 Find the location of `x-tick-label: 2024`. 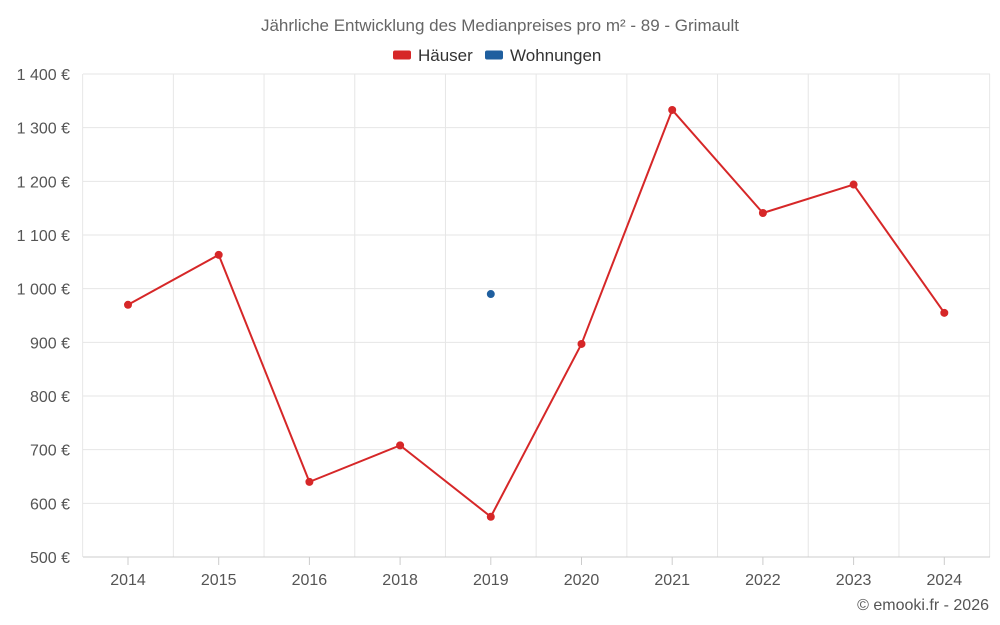

x-tick-label: 2024 is located at coordinates (945, 580).